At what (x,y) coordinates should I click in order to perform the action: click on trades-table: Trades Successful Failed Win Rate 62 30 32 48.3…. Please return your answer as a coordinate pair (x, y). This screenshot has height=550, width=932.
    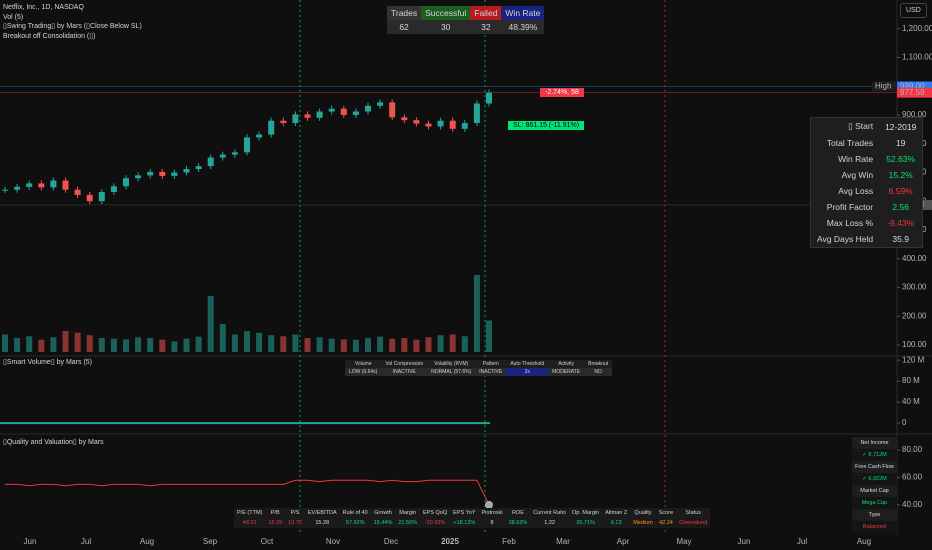
    Looking at the image, I should click on (466, 20).